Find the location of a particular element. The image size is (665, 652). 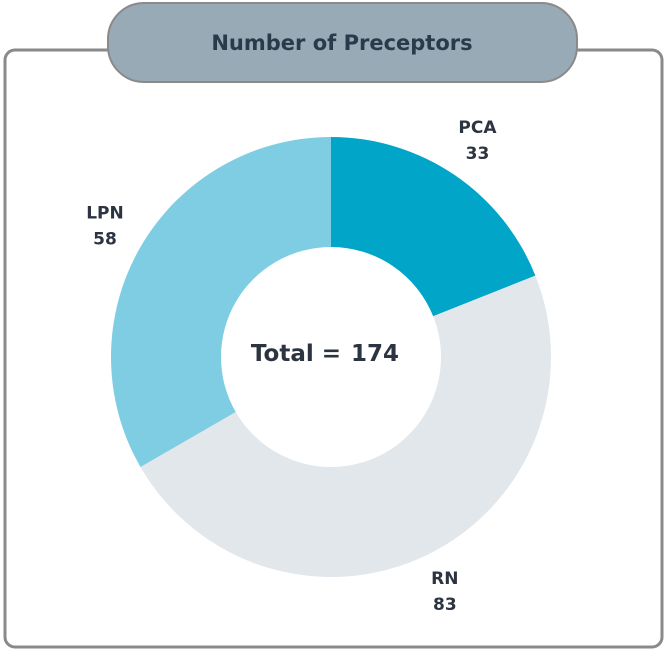

slice-value: 33 is located at coordinates (478, 154).